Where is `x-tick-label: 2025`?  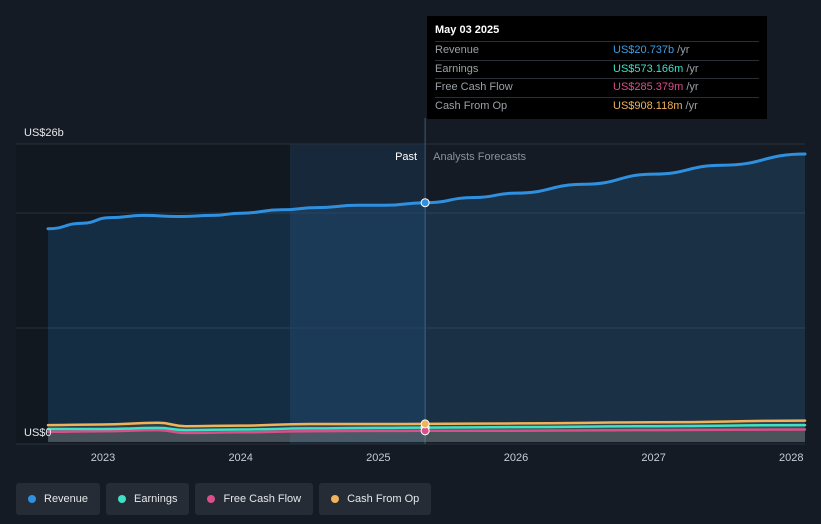
x-tick-label: 2025 is located at coordinates (378, 458).